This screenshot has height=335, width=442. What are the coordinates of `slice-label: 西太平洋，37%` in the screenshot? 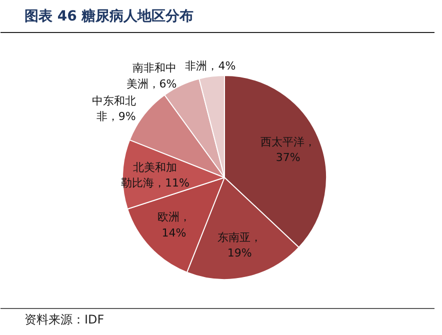 It's located at (288, 150).